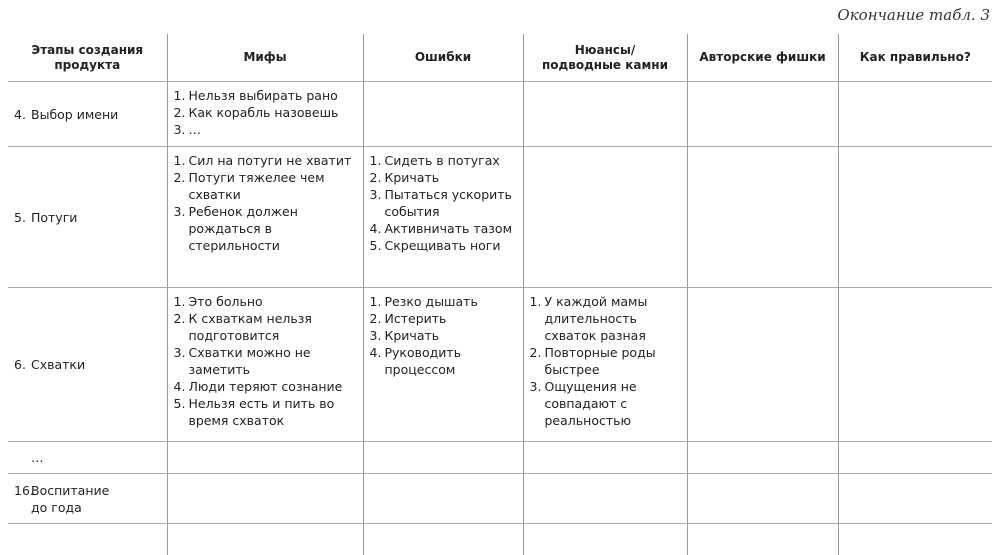  Describe the element at coordinates (443, 228) in the screenshot. I see `list-item: 4.Активничать тазом` at that location.